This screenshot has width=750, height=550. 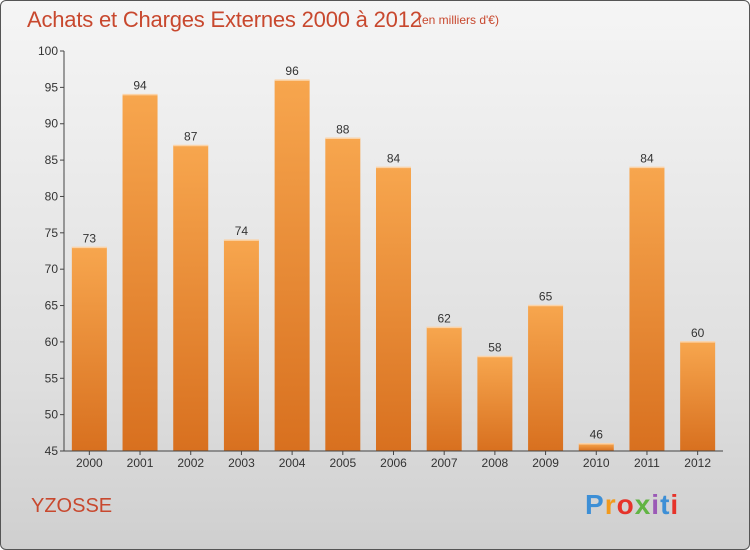 What do you see at coordinates (52, 87) in the screenshot?
I see `y-tick-label: 95` at bounding box center [52, 87].